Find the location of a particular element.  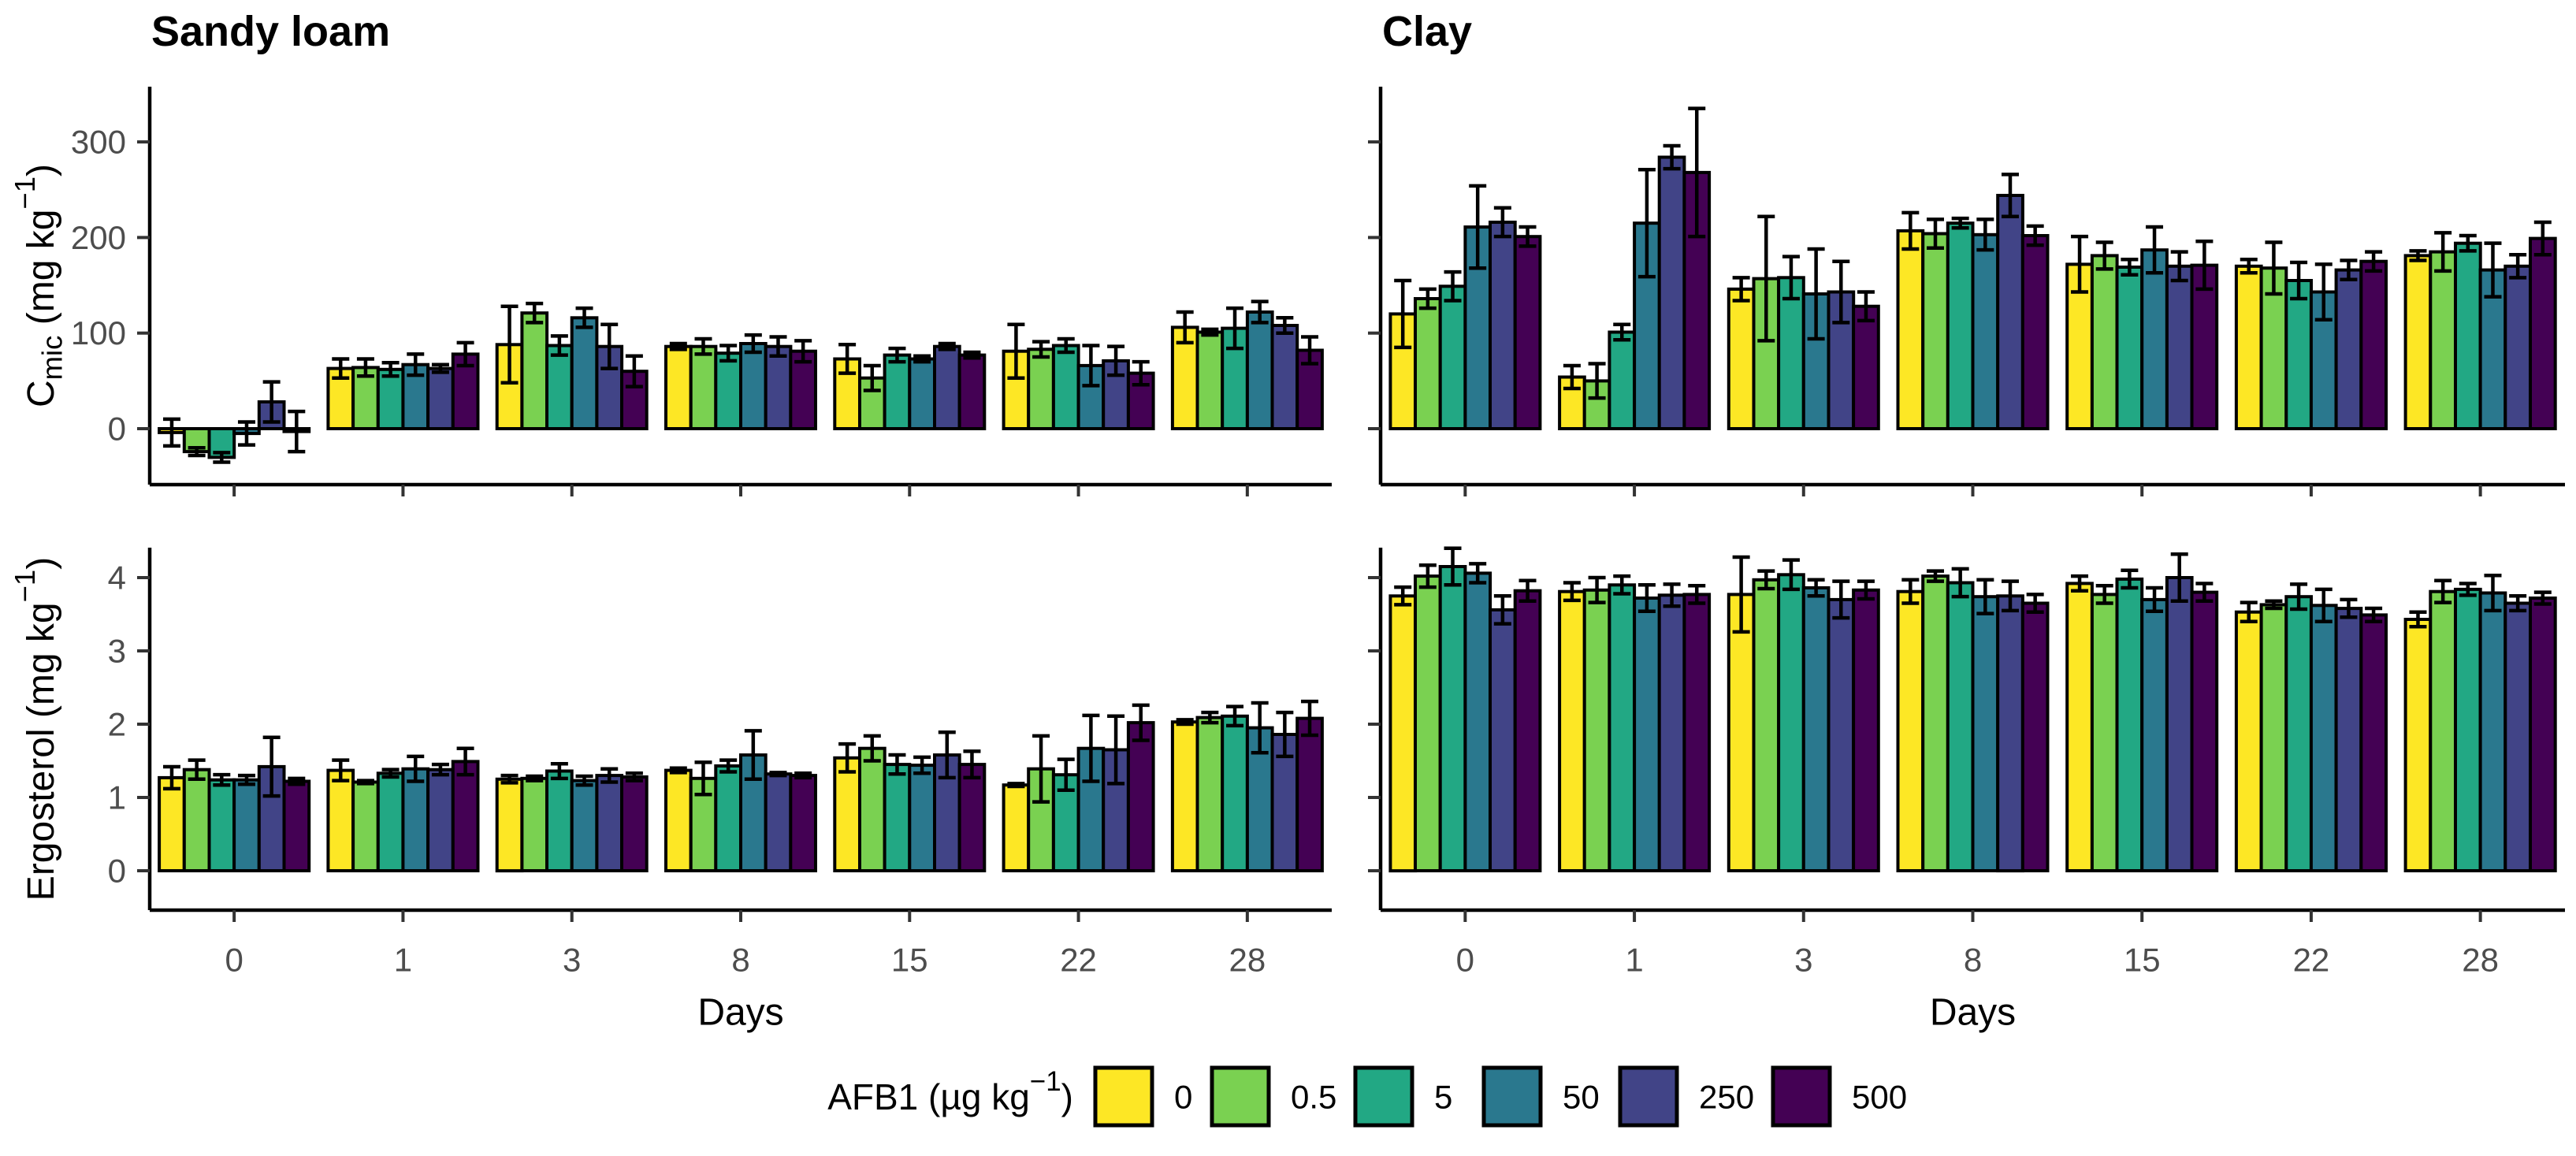

x-tick-label: 0 is located at coordinates (1465, 960).